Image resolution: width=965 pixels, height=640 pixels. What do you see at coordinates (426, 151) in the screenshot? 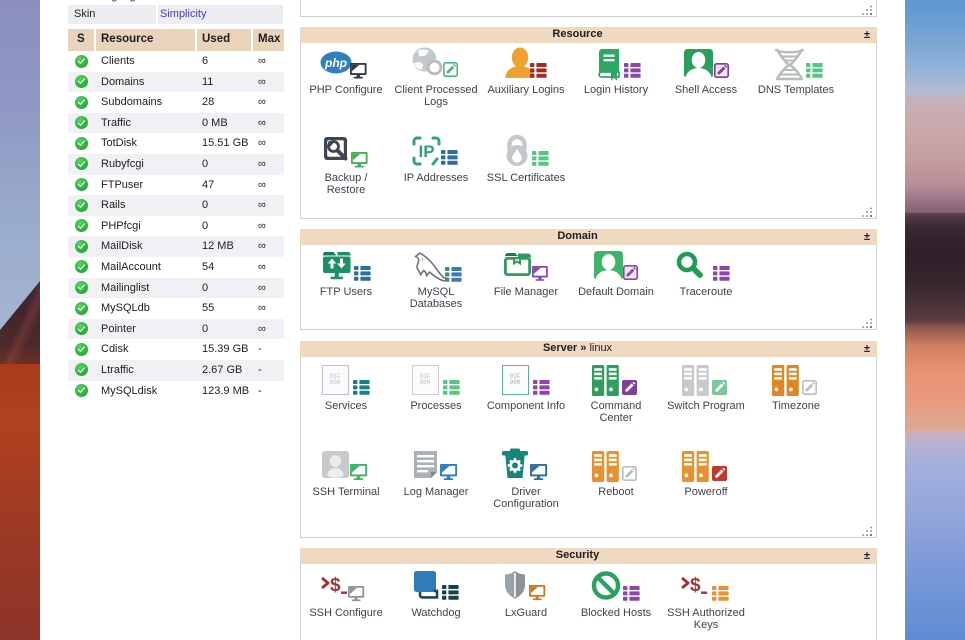
I see `svg-text: IP` at bounding box center [426, 151].